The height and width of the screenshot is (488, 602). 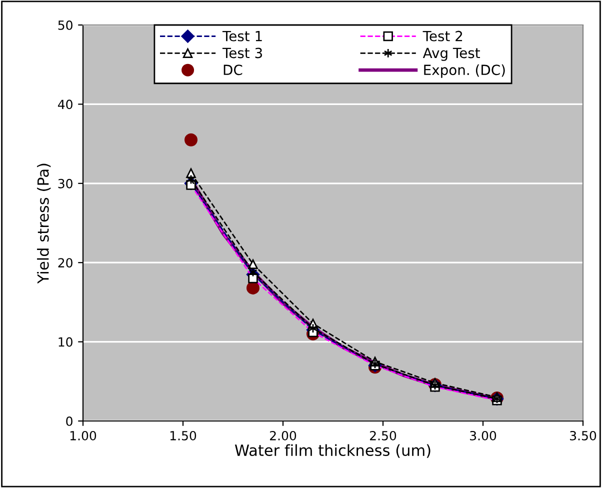 What do you see at coordinates (451, 54) in the screenshot?
I see `legend-label: Avg Test` at bounding box center [451, 54].